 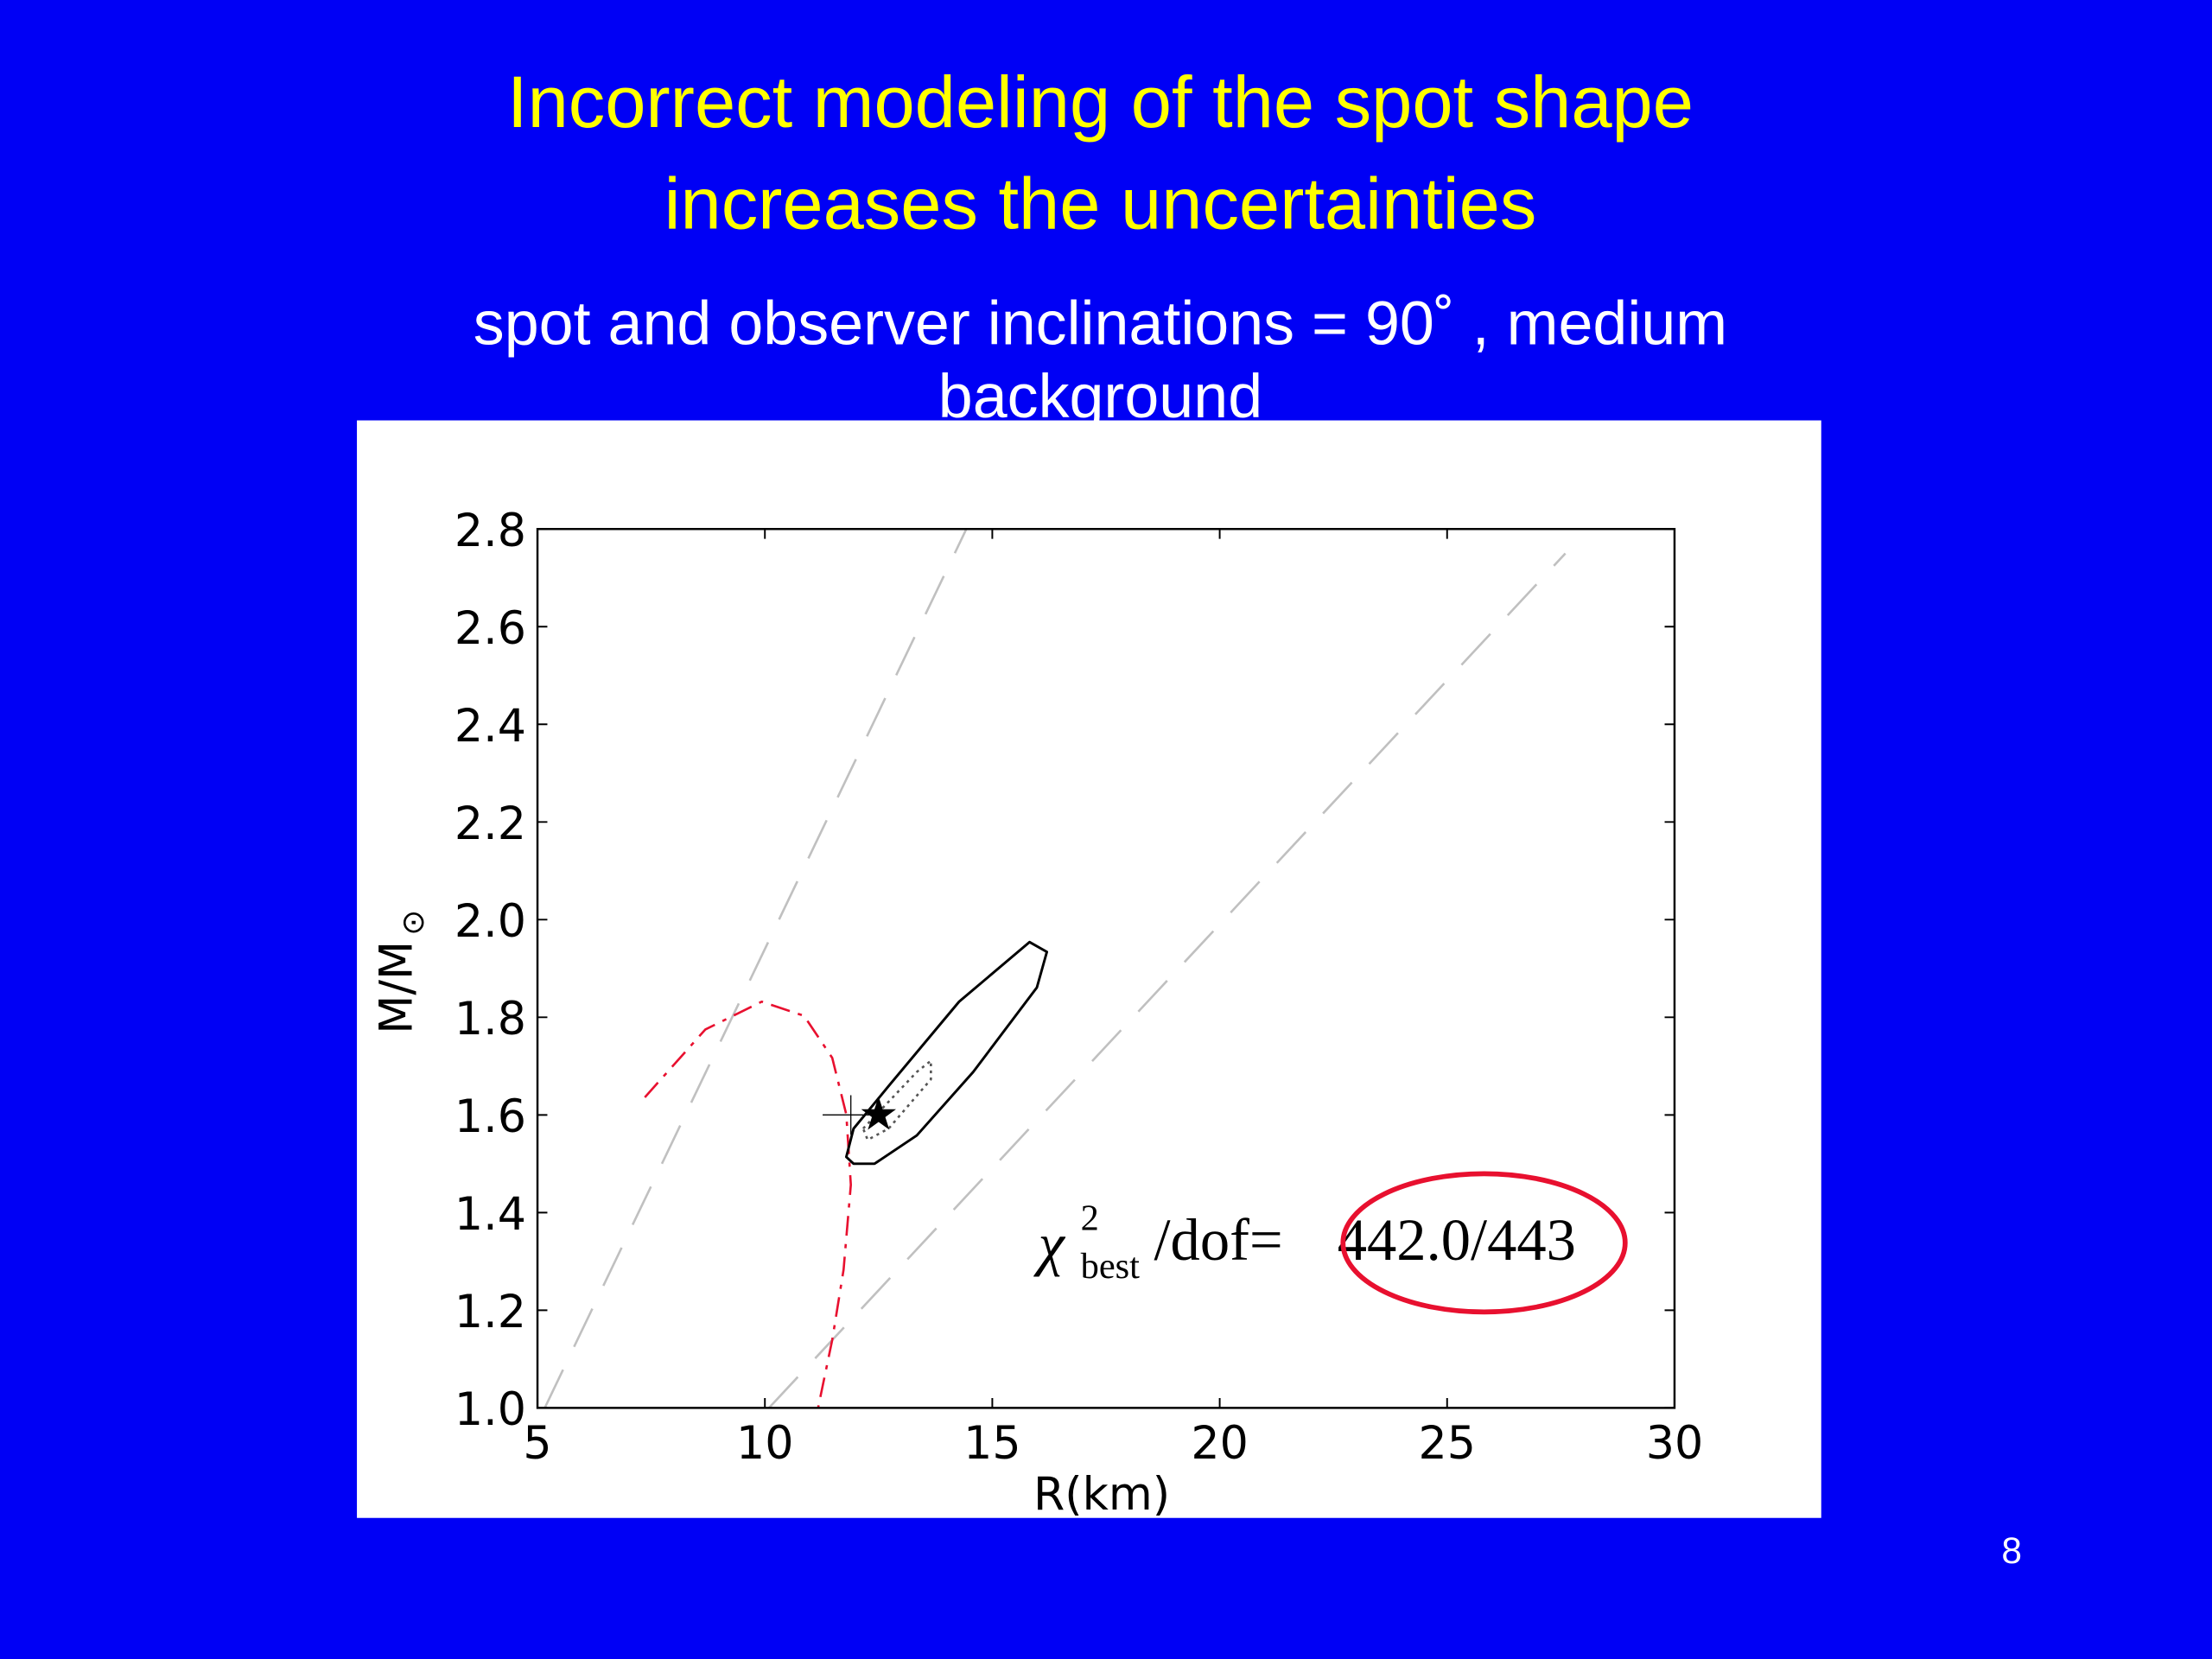 What do you see at coordinates (490, 531) in the screenshot?
I see `y-tick-label: 2.8` at bounding box center [490, 531].